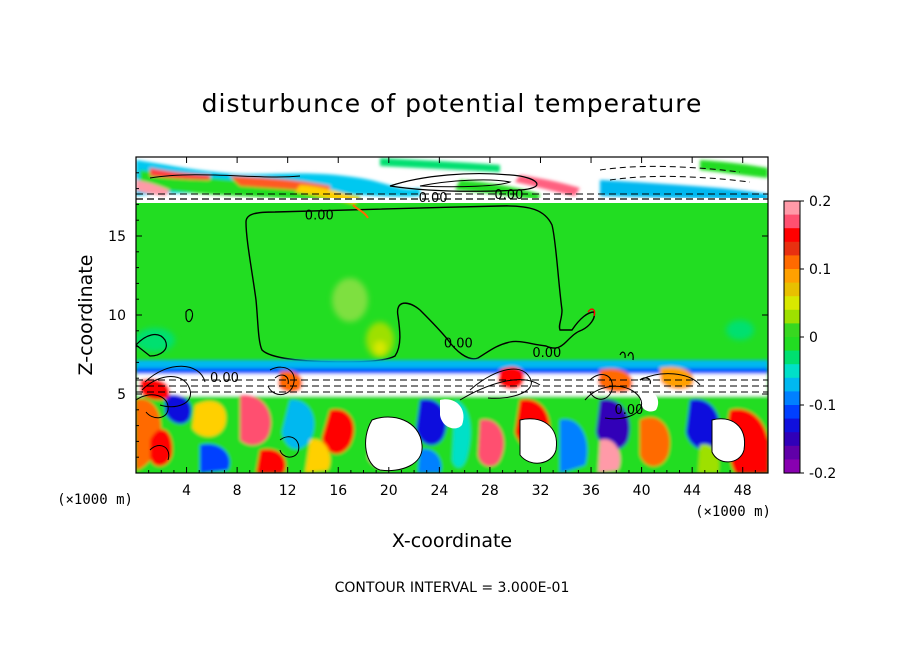 This screenshot has width=904, height=654. Describe the element at coordinates (95, 500) in the screenshot. I see `y-axis-unit: (×1000 m)` at that location.